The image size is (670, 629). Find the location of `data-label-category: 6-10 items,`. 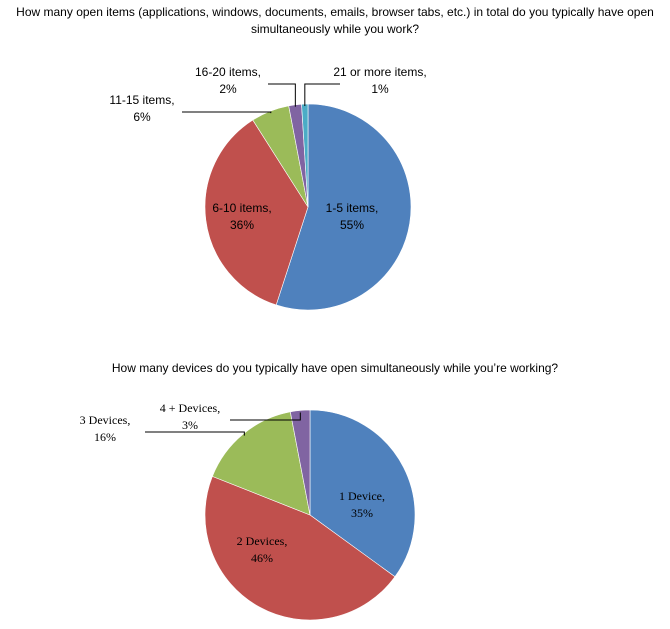

data-label-category: 6-10 items, is located at coordinates (241, 208).